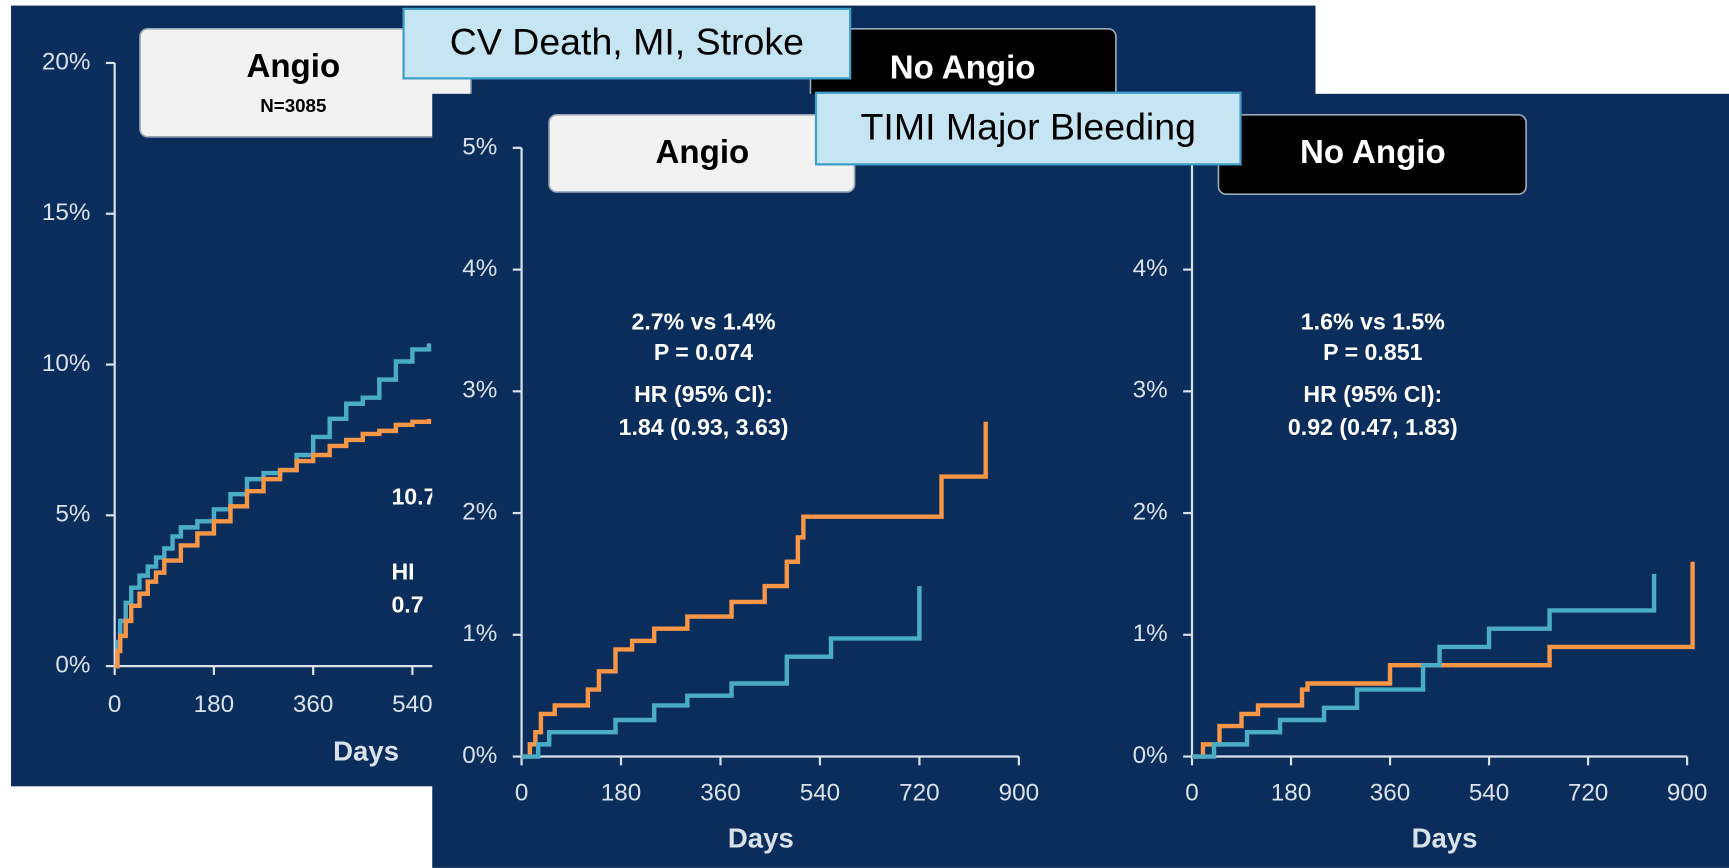  I want to click on banner-title: CV Death, MI, Stroke, so click(627, 42).